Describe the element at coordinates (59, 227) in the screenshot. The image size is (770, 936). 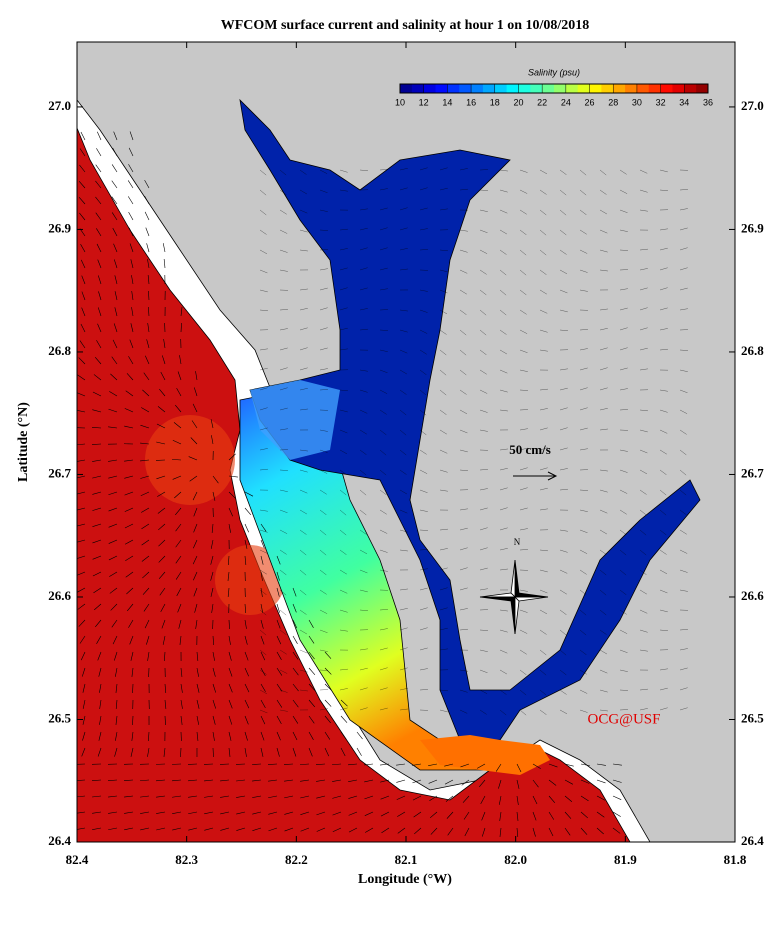
I see `y-tick-label: 26.9` at that location.